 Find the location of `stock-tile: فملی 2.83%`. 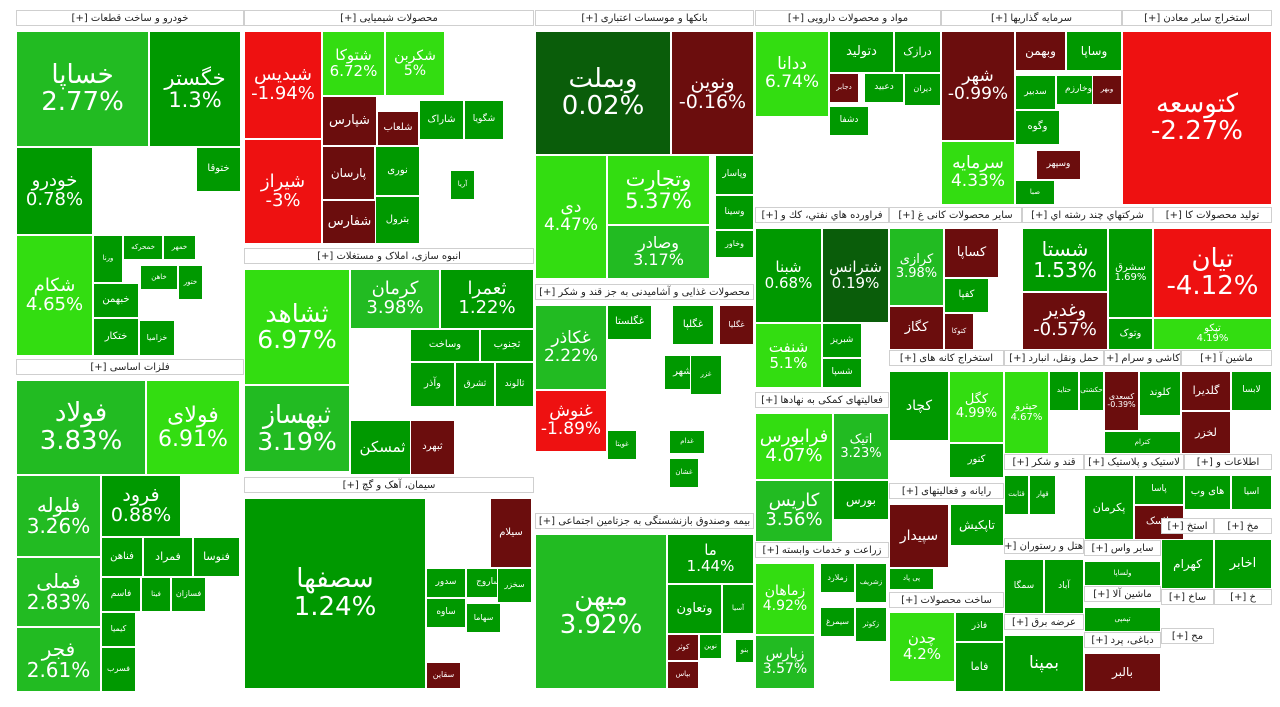

stock-tile: فملی 2.83% is located at coordinates (58, 592).